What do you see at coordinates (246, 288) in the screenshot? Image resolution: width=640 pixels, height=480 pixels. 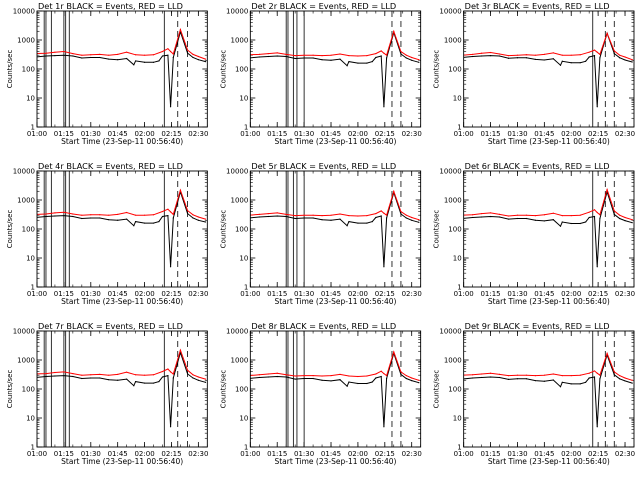 I see `y-tick-label: 1` at bounding box center [246, 288].